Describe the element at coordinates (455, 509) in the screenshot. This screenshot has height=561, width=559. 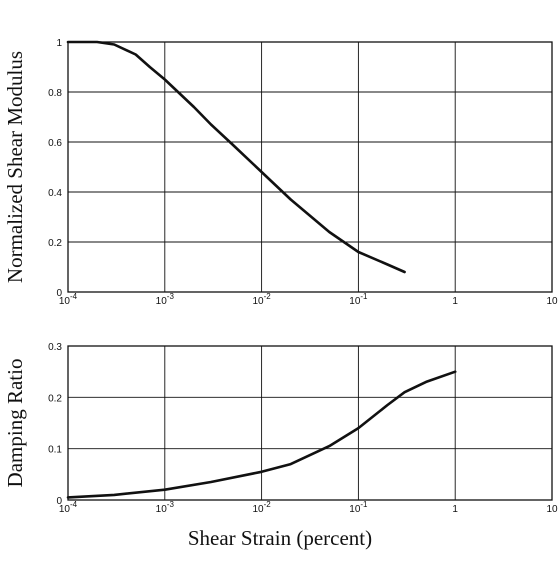
I see `damping-ratio-x-tick-label: 1` at that location.